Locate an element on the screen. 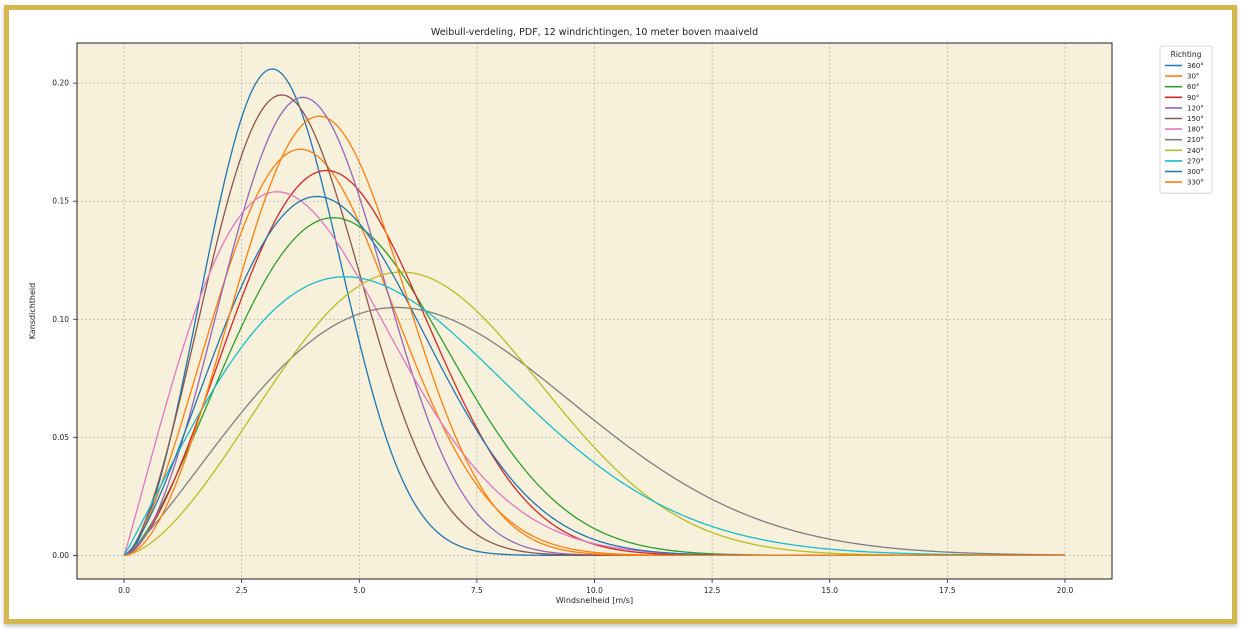 This screenshot has height=629, width=1241. legend-item: 120° is located at coordinates (1184, 108).